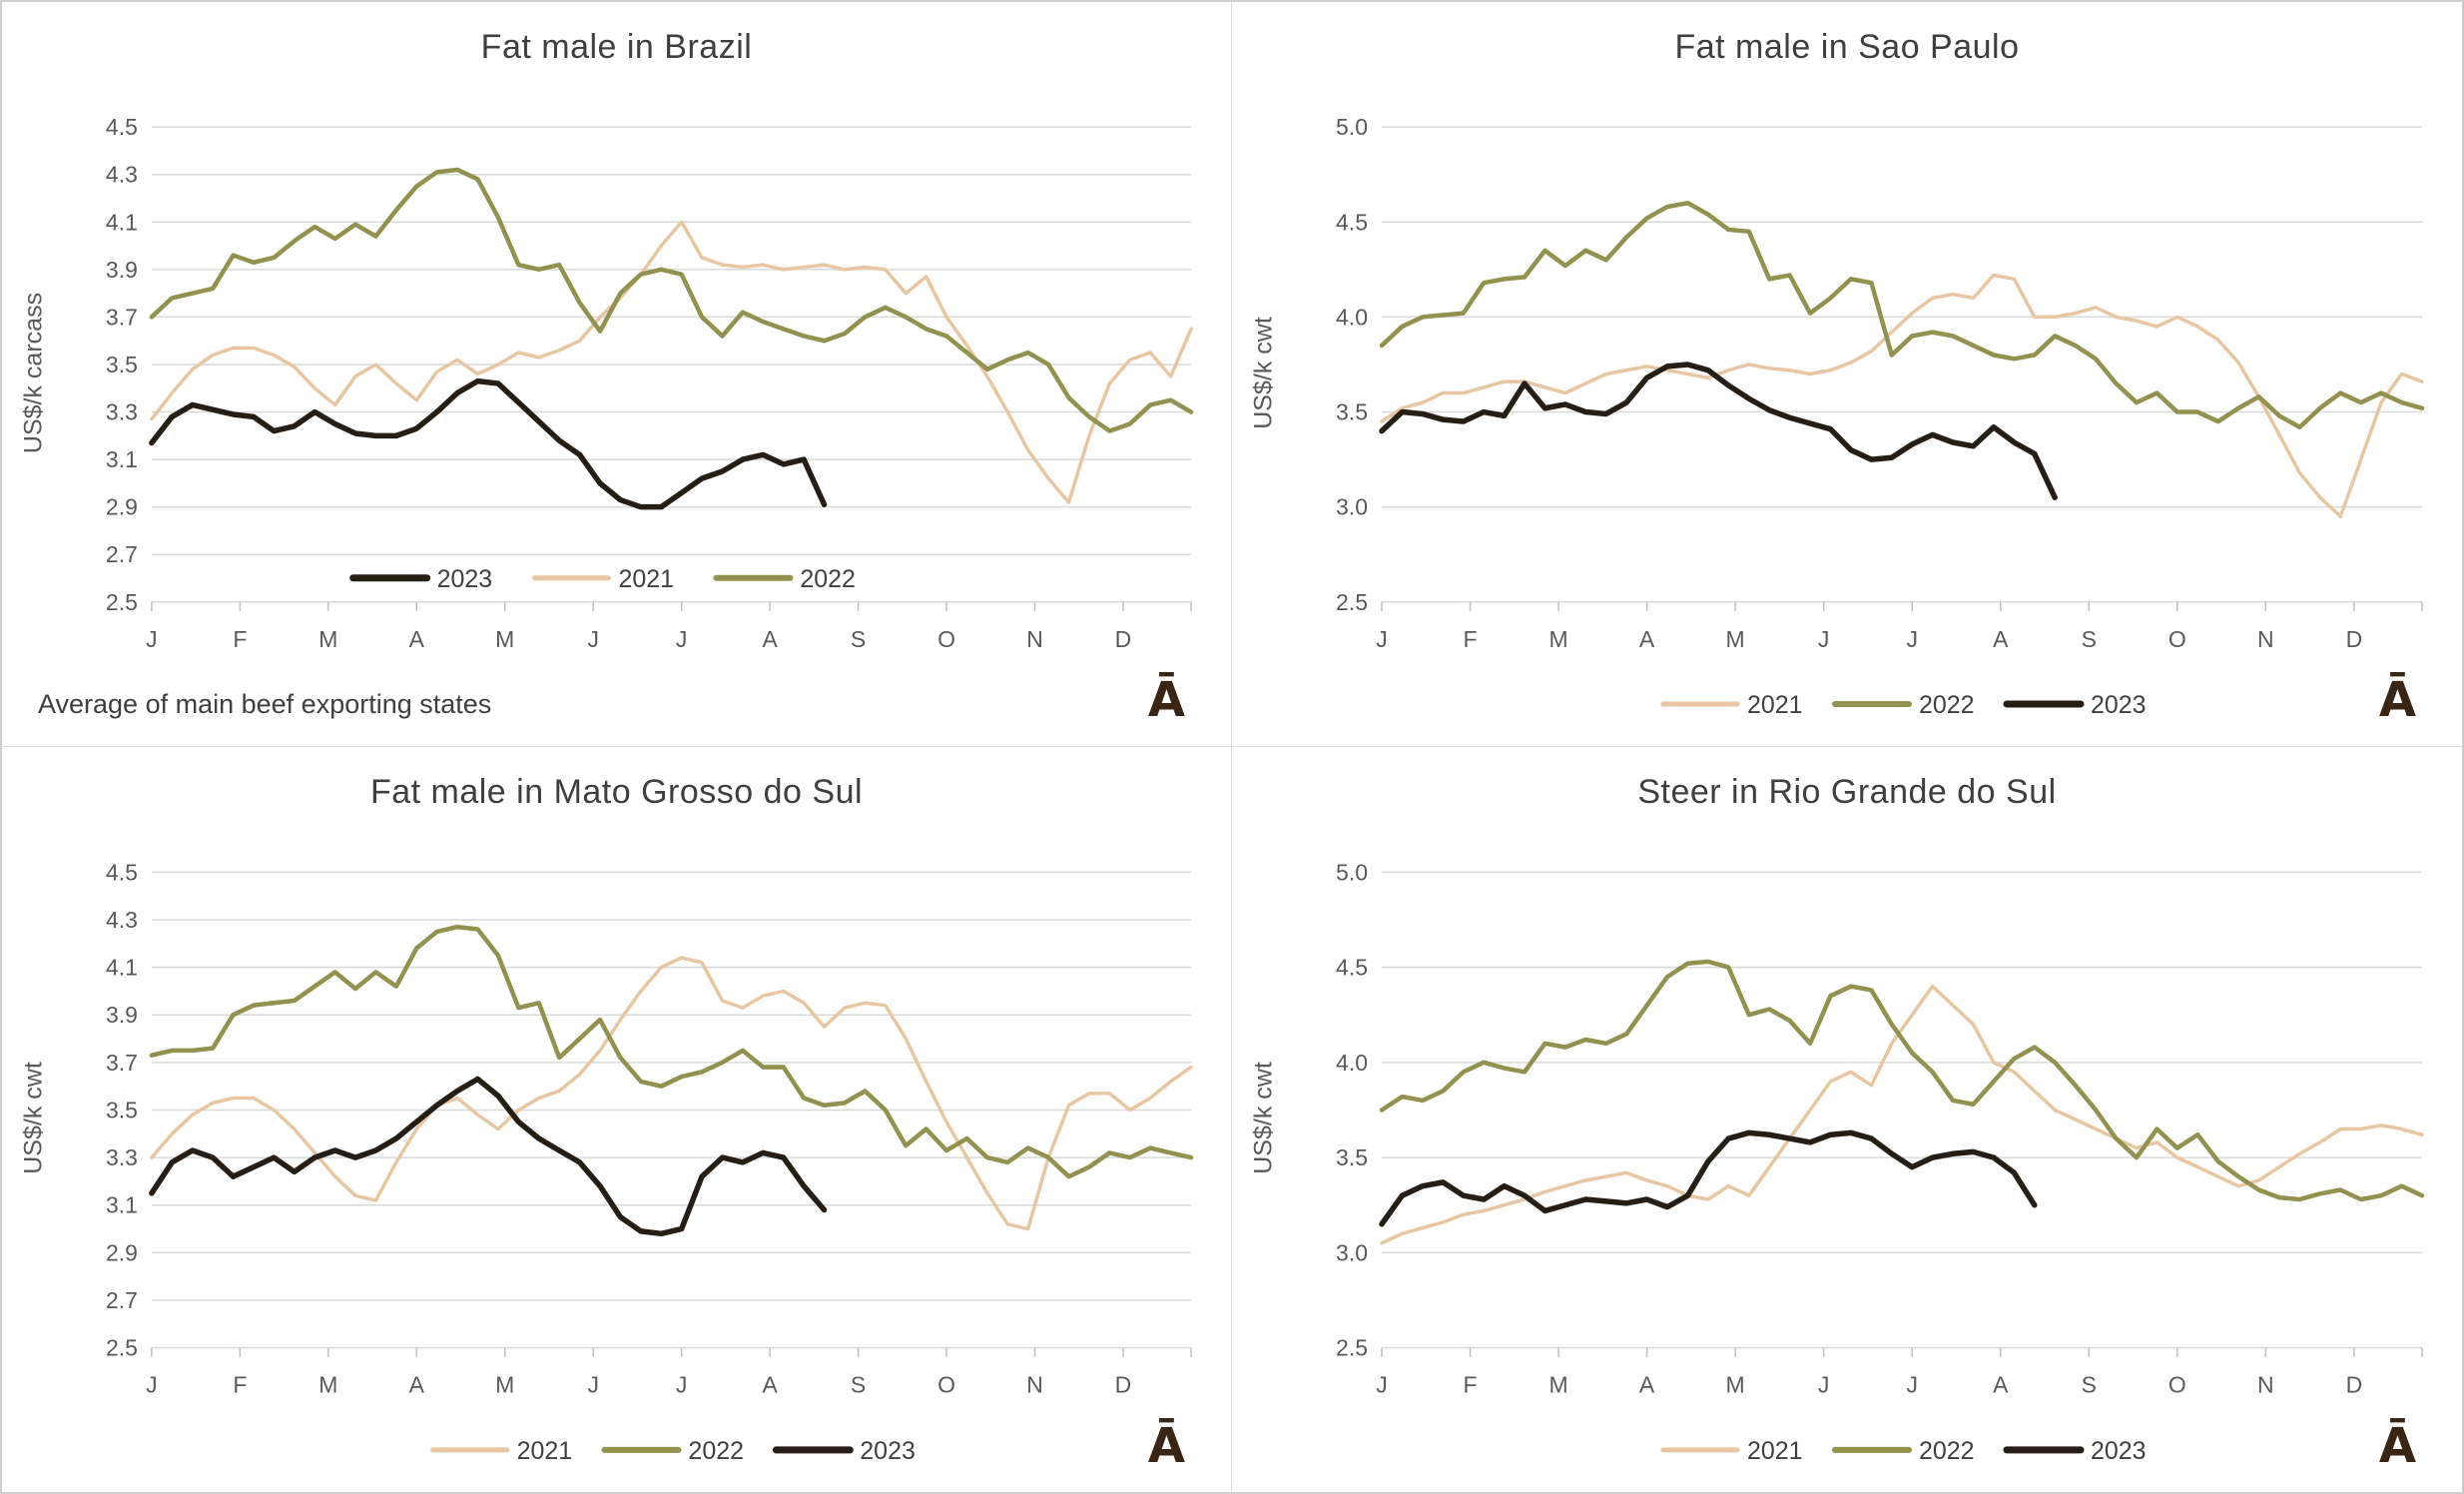  What do you see at coordinates (1352, 317) in the screenshot?
I see `y-tick-label: 4.0` at bounding box center [1352, 317].